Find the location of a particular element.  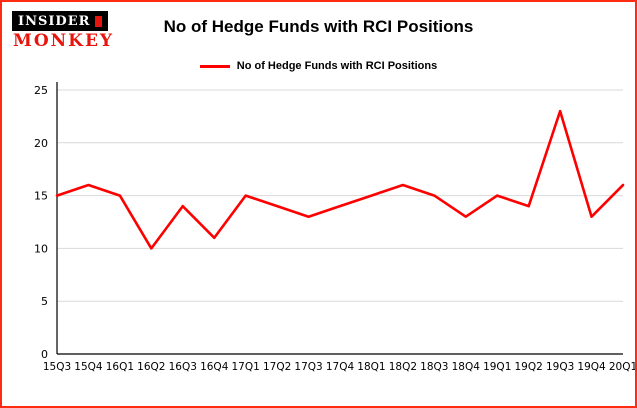

legend-label: No of Hedge Funds with RCI Positions is located at coordinates (337, 66).